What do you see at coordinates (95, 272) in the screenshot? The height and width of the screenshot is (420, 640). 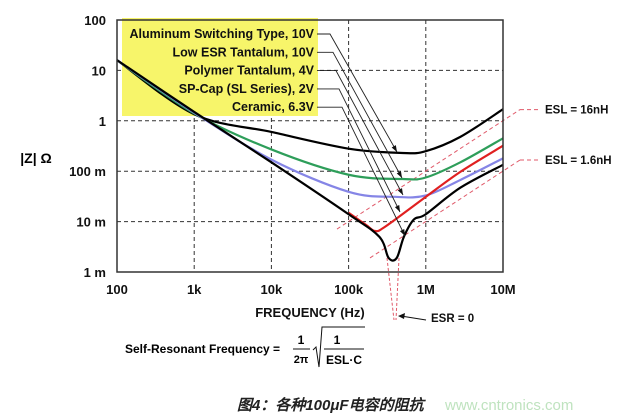 I see `y-tick-label: 1 m` at bounding box center [95, 272].